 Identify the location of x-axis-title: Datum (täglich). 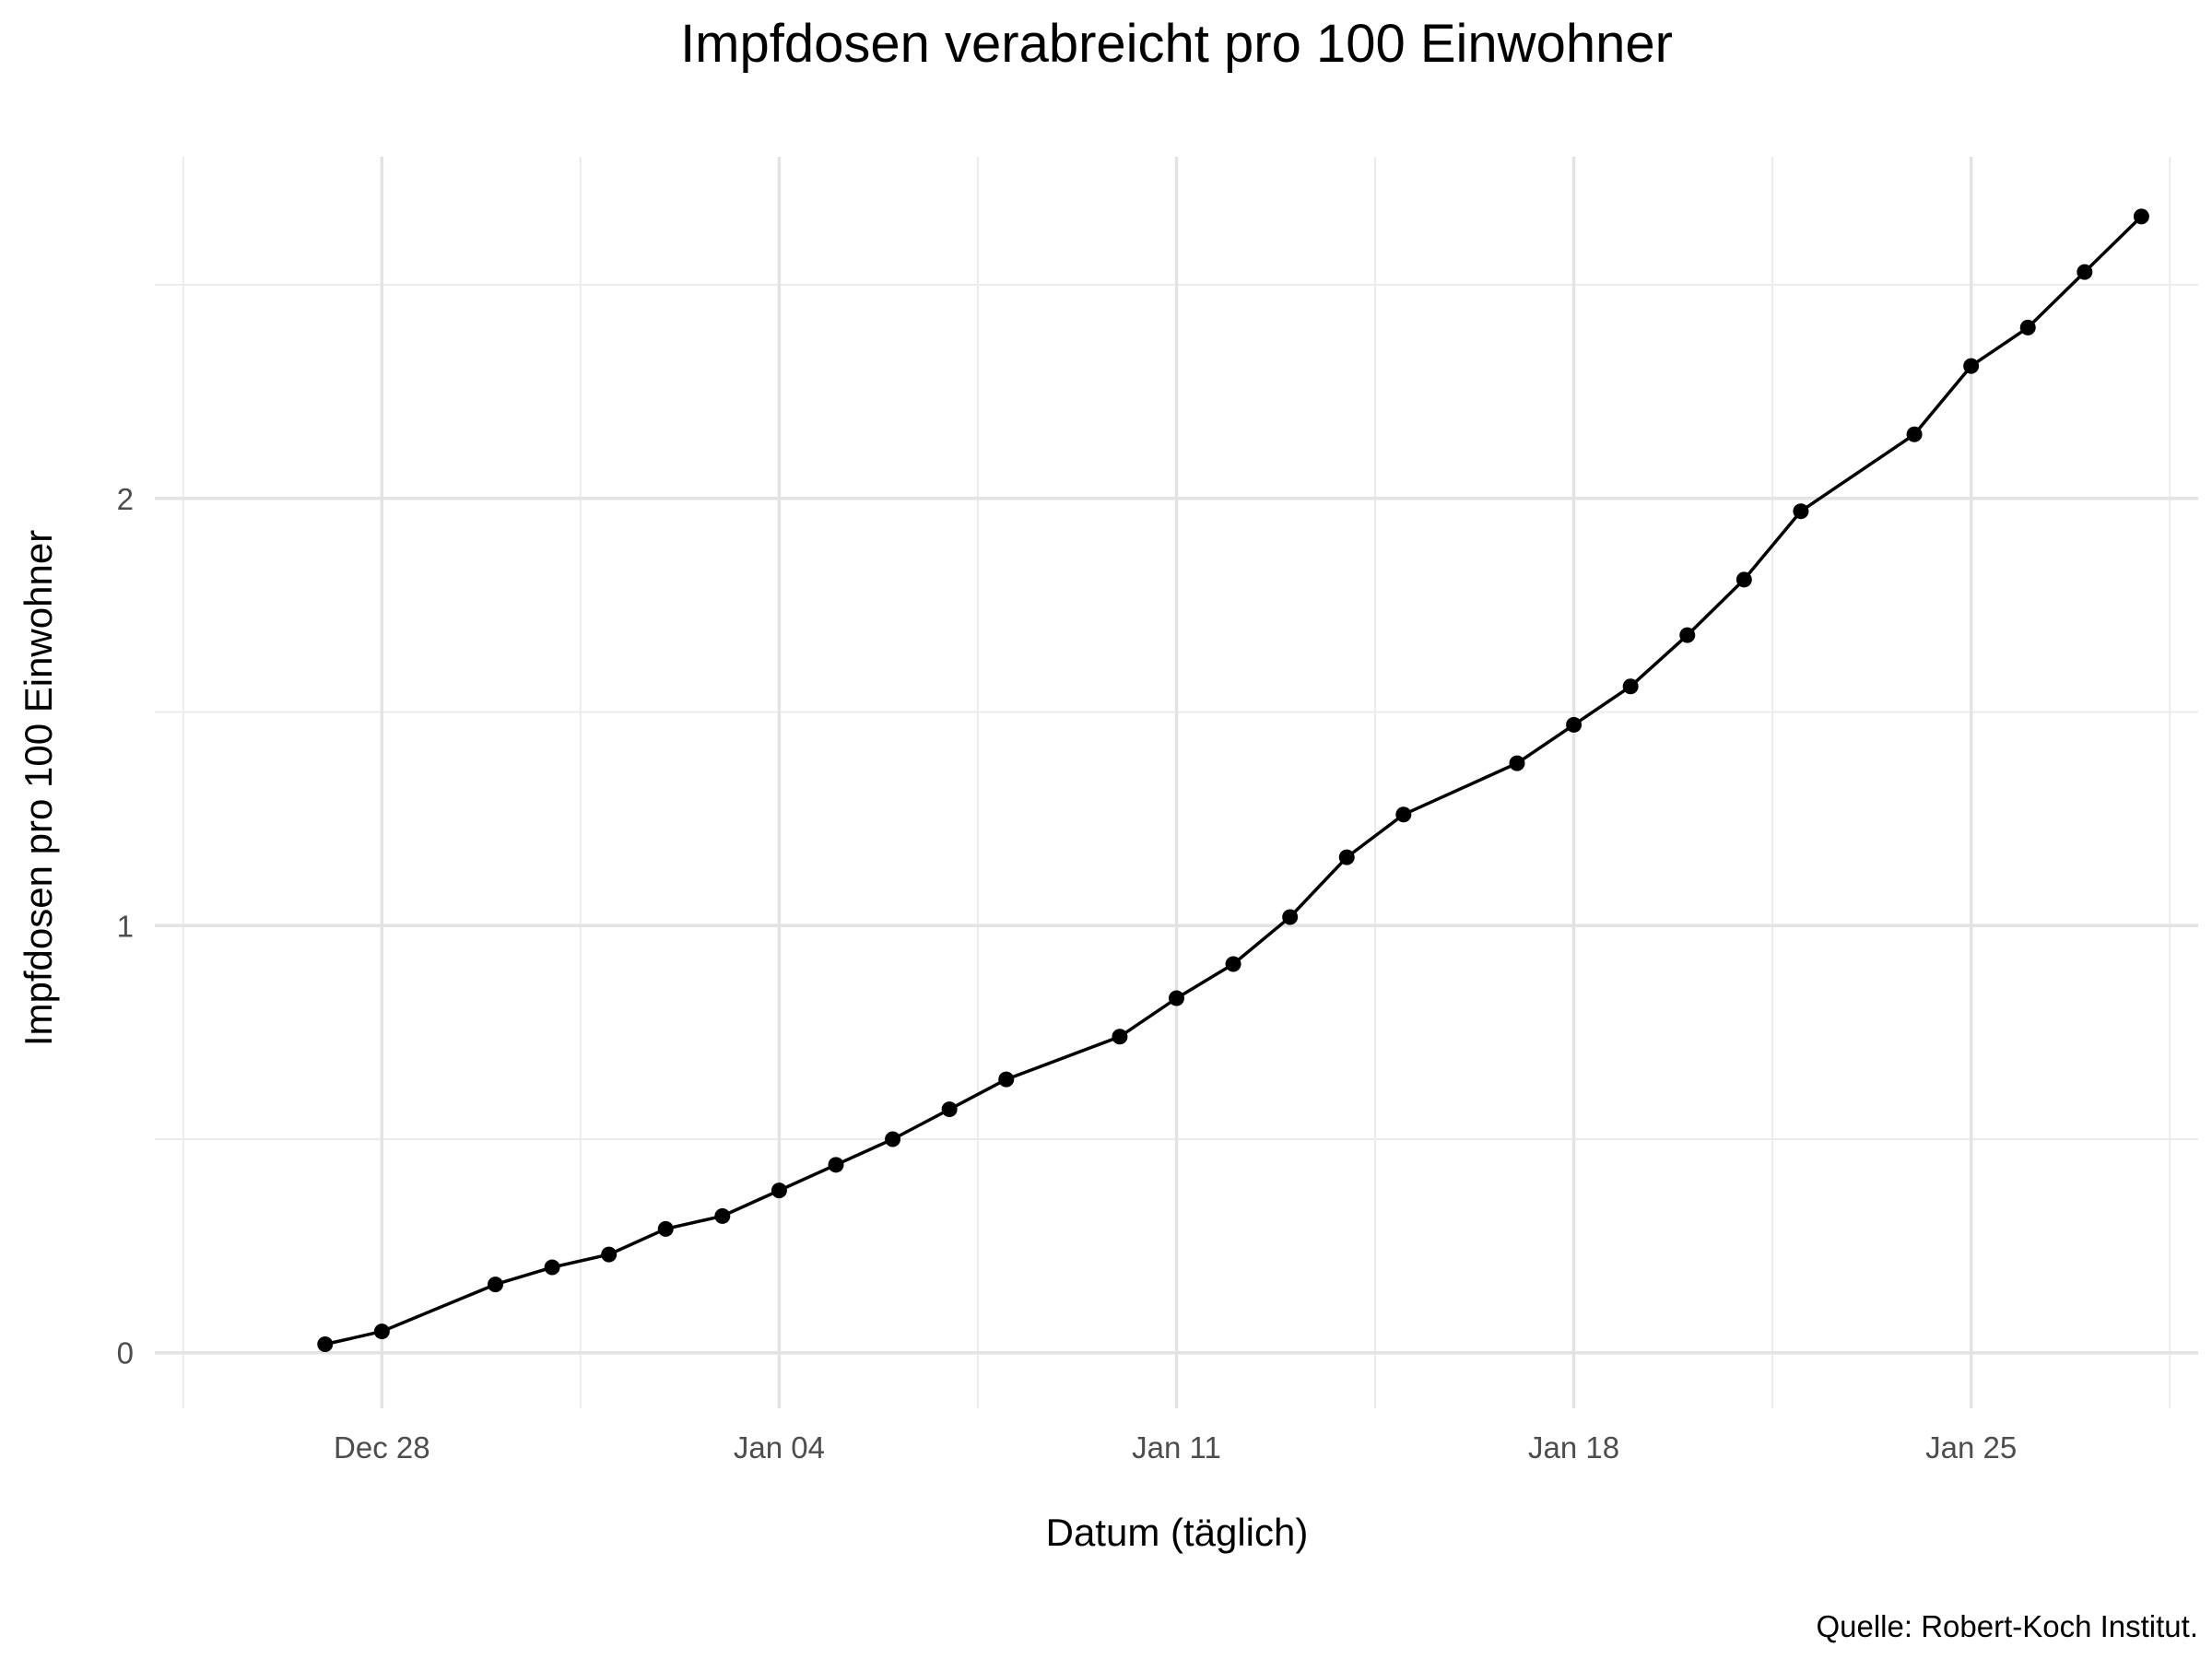
(1177, 1532).